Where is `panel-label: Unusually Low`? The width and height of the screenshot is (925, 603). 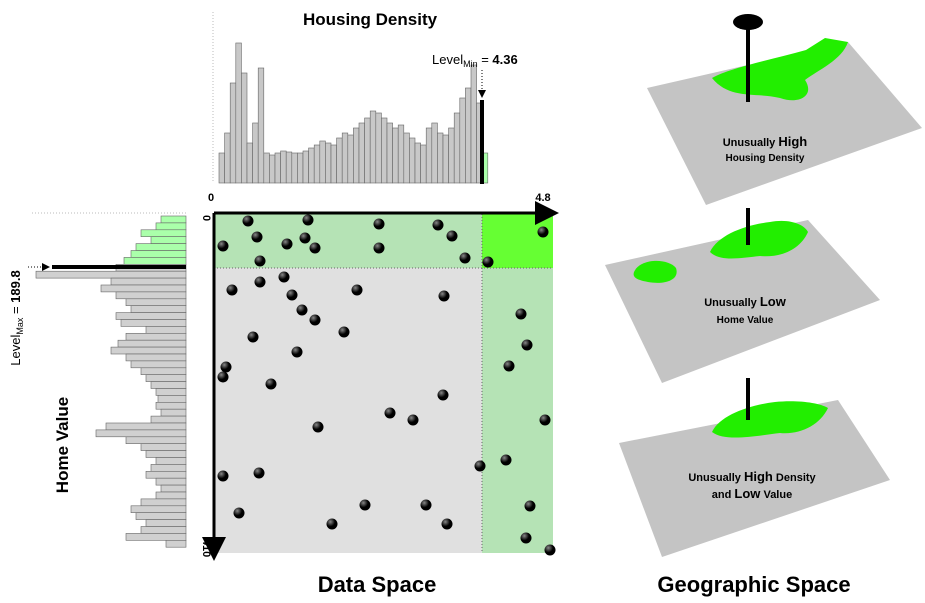
panel-label: Unusually Low is located at coordinates (745, 301).